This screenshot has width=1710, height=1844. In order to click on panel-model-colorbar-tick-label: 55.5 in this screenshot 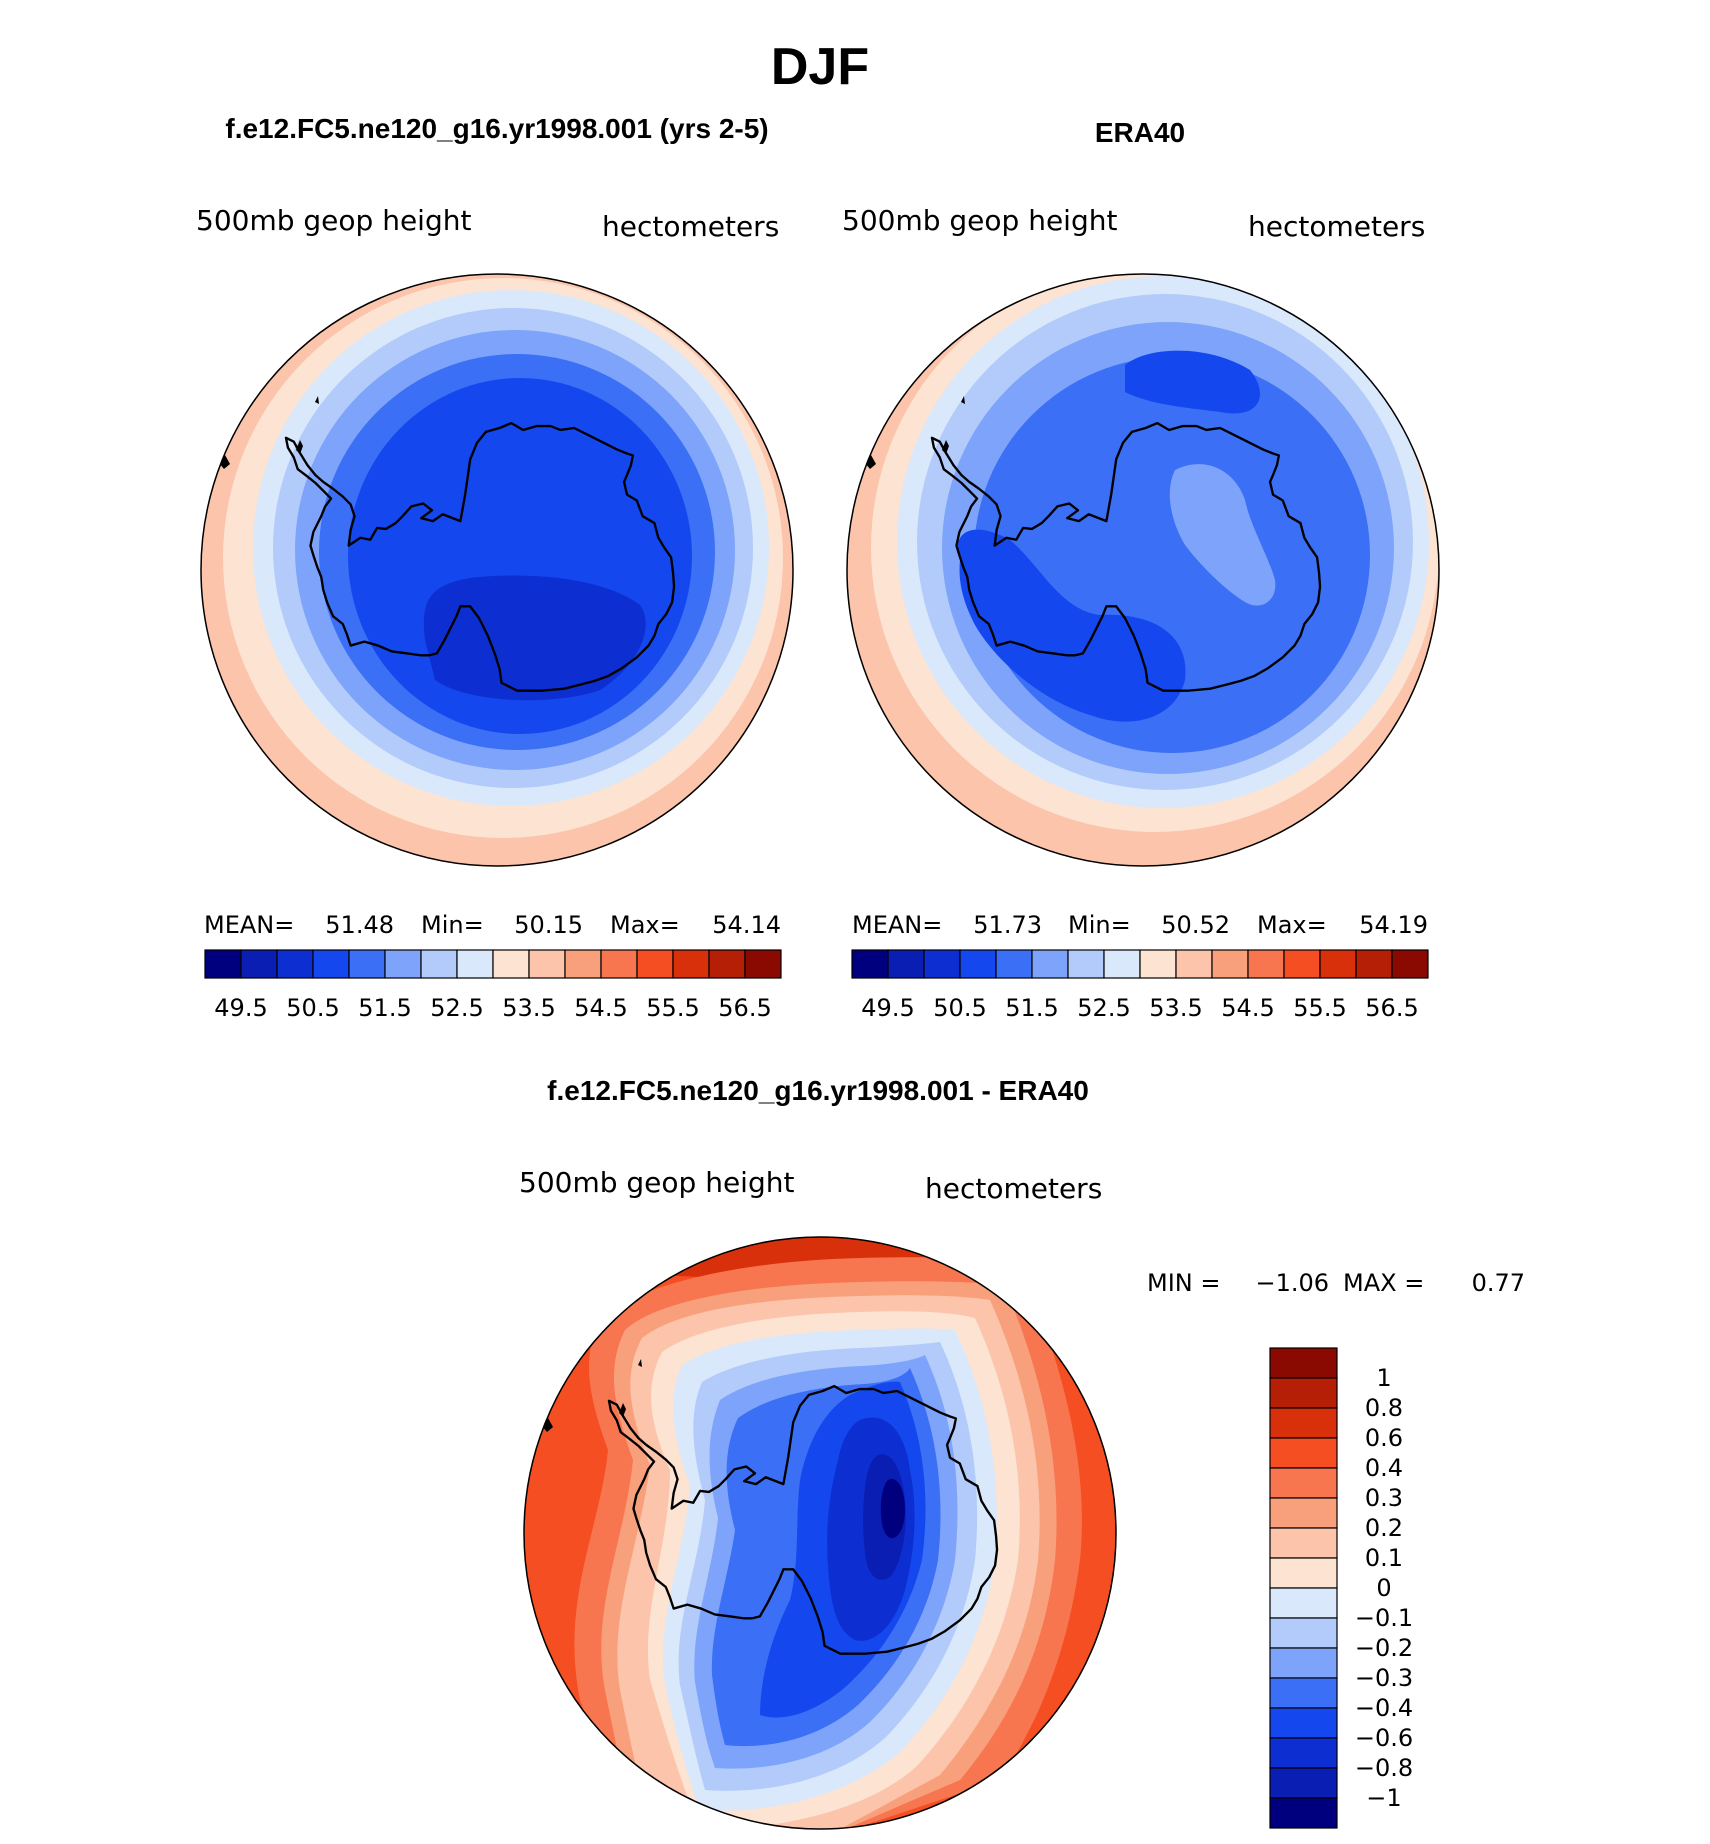, I will do `click(672, 1008)`.